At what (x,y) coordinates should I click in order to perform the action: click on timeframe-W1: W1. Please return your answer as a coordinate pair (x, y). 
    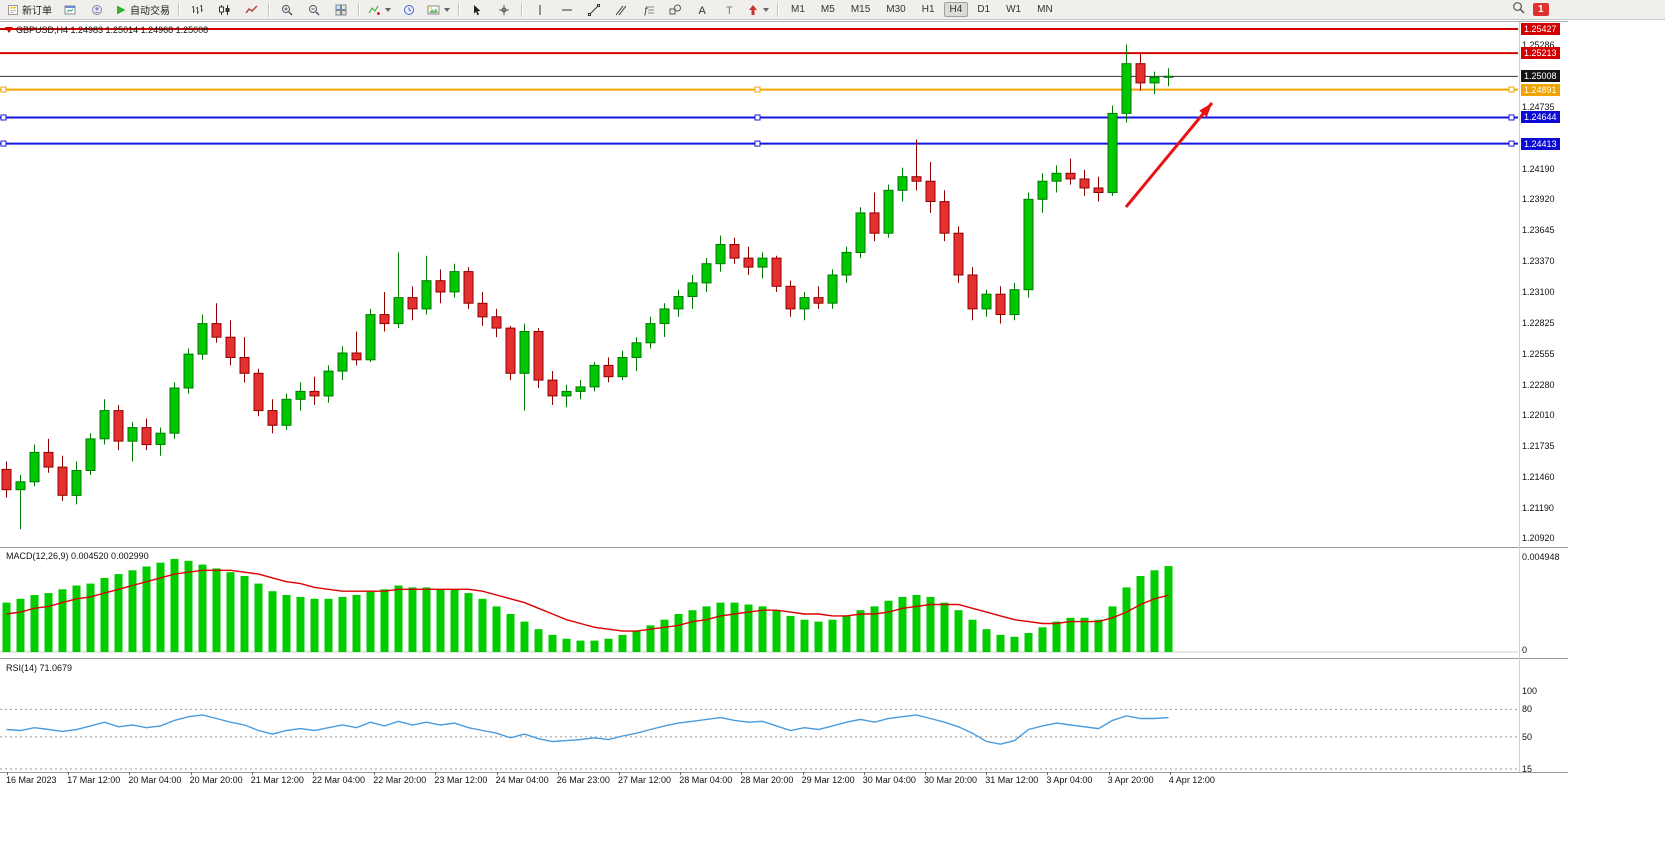
    Looking at the image, I should click on (1014, 9).